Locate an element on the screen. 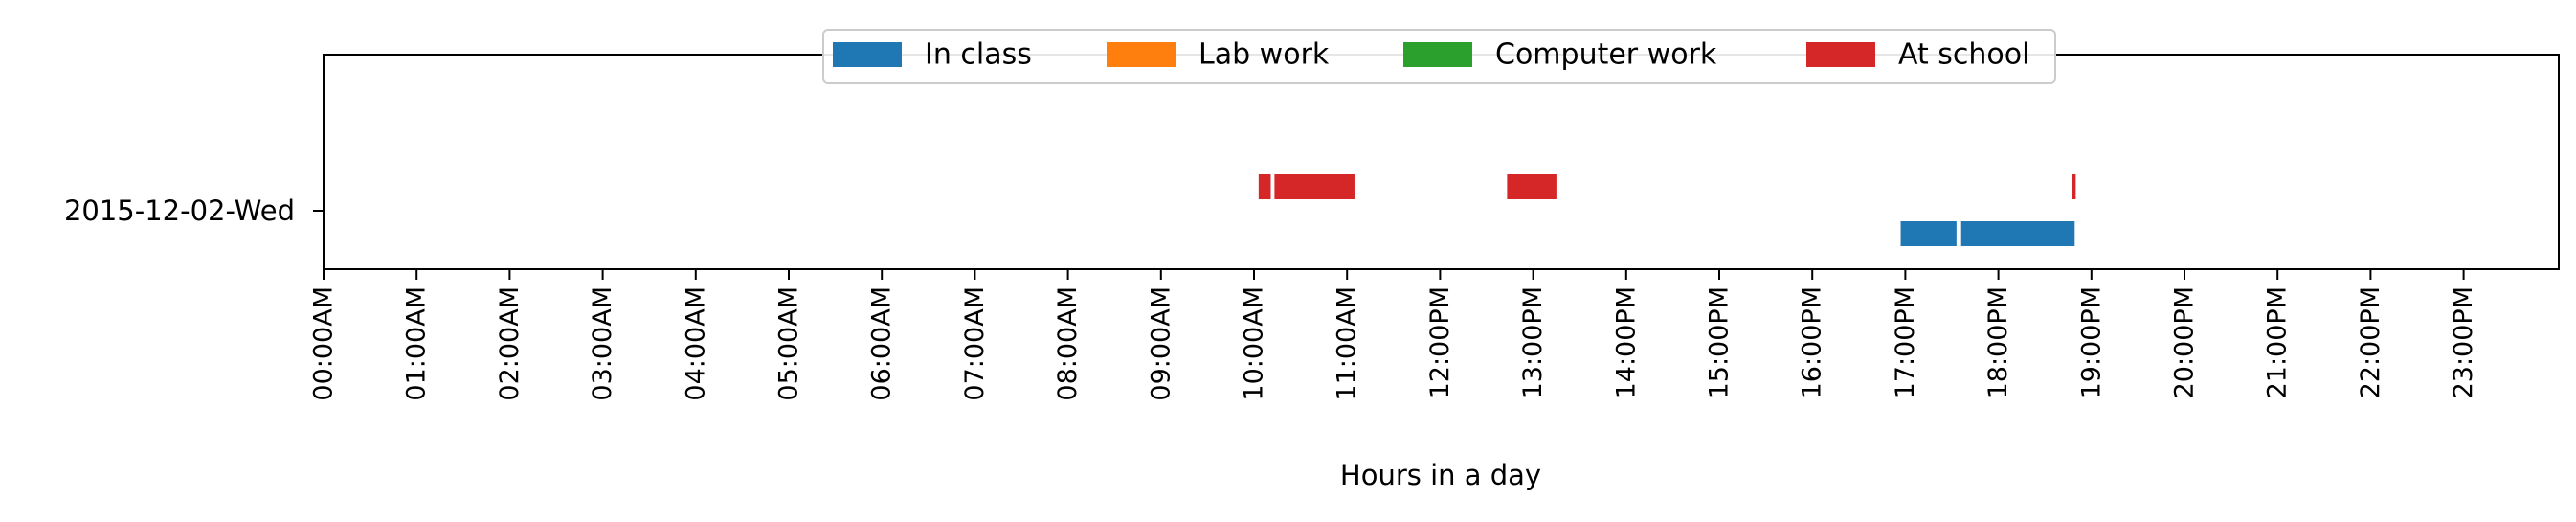 Image resolution: width=2576 pixels, height=522 pixels. x-tick-label: 19:00PM is located at coordinates (2091, 342).